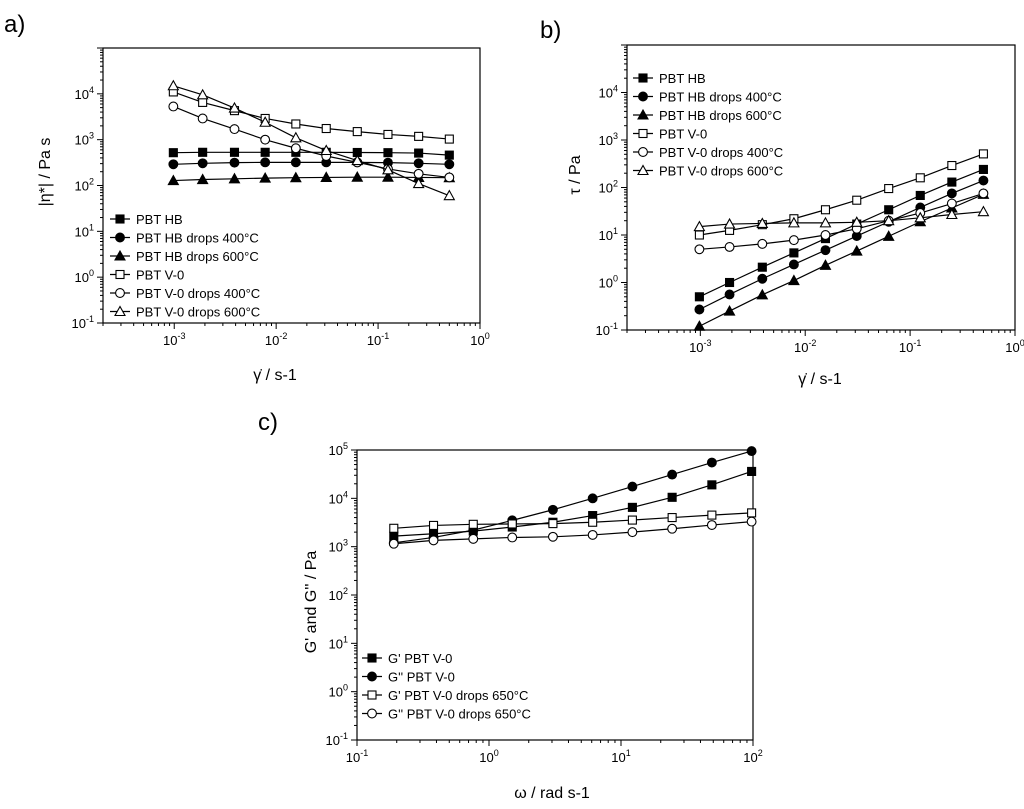 This screenshot has width=1024, height=809. I want to click on plot-frame, so click(821, 187).